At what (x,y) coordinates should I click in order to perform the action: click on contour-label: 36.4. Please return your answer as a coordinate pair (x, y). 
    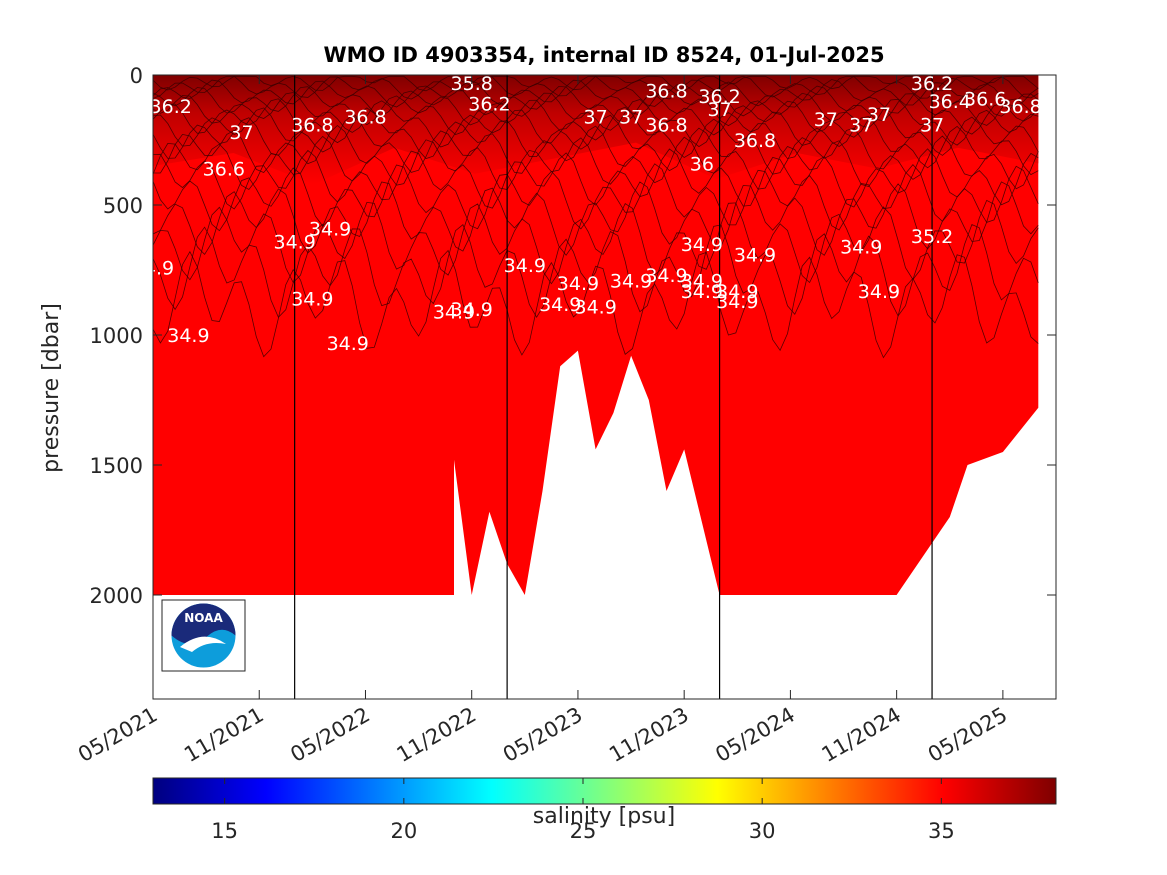
    Looking at the image, I should click on (950, 102).